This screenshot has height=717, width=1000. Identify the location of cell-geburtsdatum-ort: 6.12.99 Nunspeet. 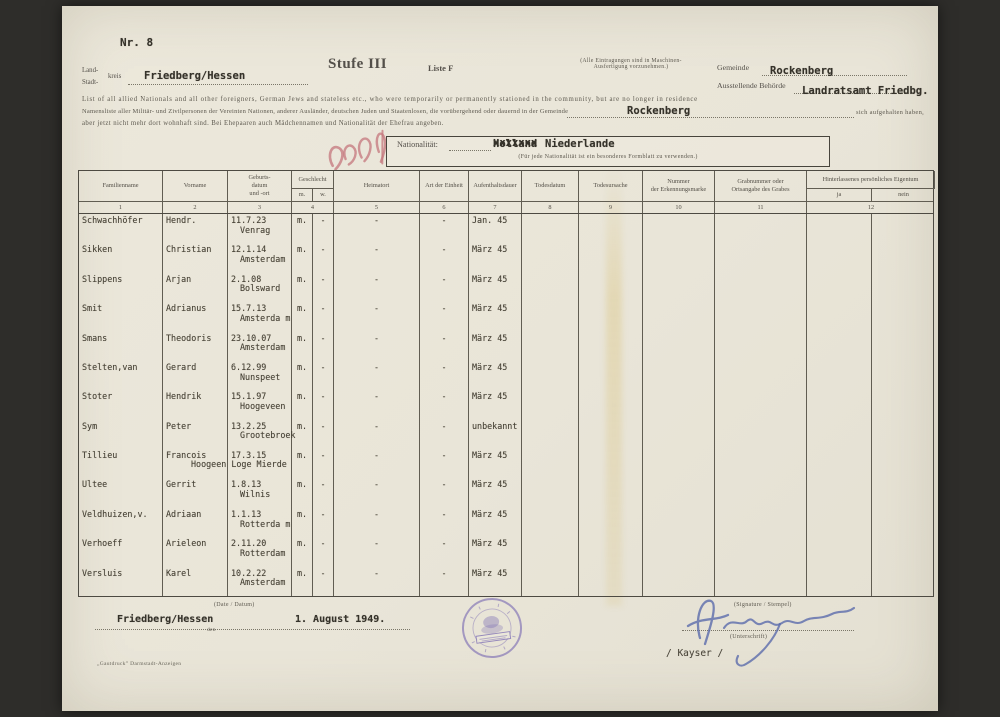
(260, 375).